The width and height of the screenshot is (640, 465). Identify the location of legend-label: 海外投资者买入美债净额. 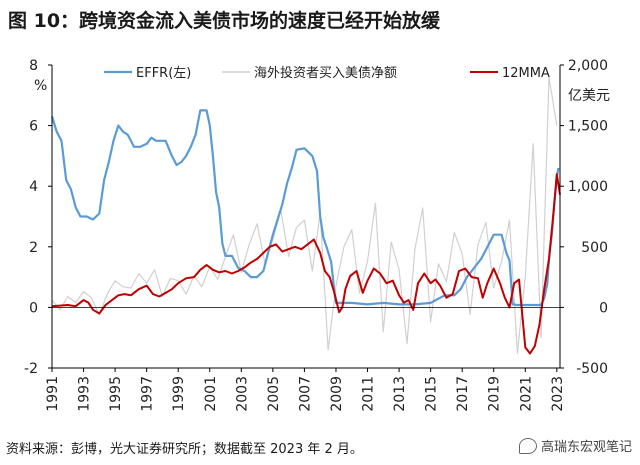
(325, 73).